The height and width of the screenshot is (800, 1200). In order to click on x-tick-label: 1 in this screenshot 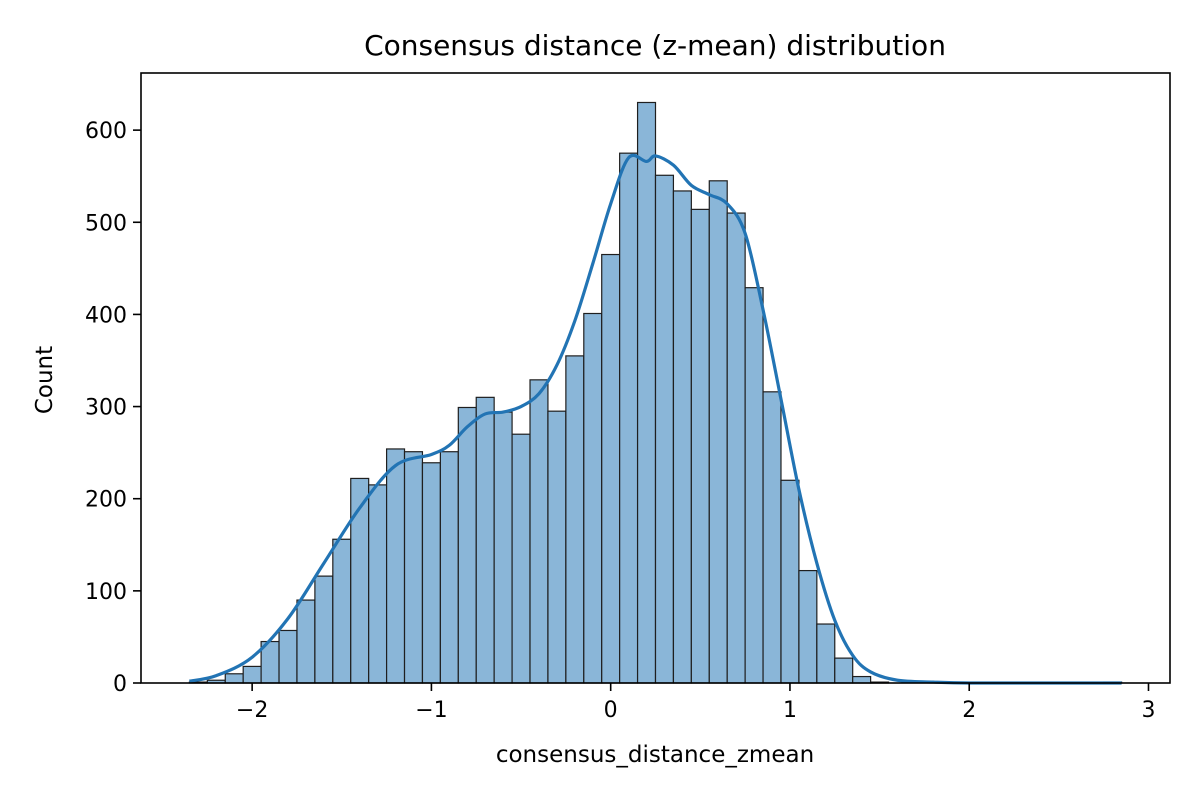, I will do `click(790, 710)`.